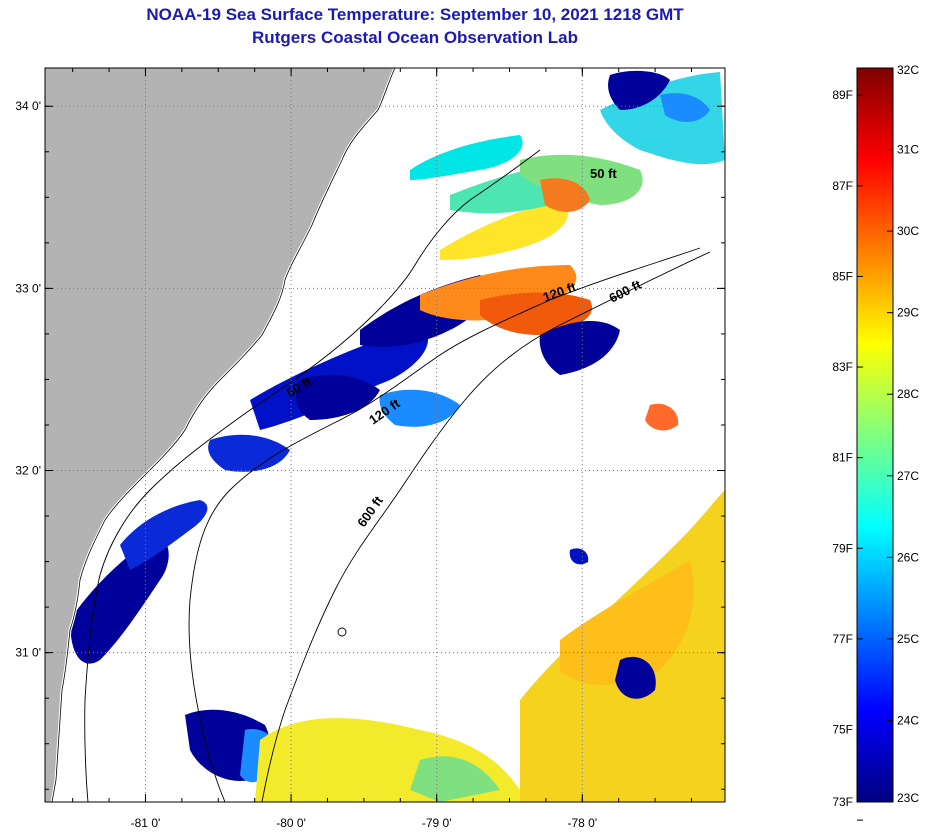 Image resolution: width=936 pixels, height=832 pixels. I want to click on colorbar-celsius-labels: 32C 31C 30C 29C 28C 27C 26C 25C 24C 23C, so click(903, 434).